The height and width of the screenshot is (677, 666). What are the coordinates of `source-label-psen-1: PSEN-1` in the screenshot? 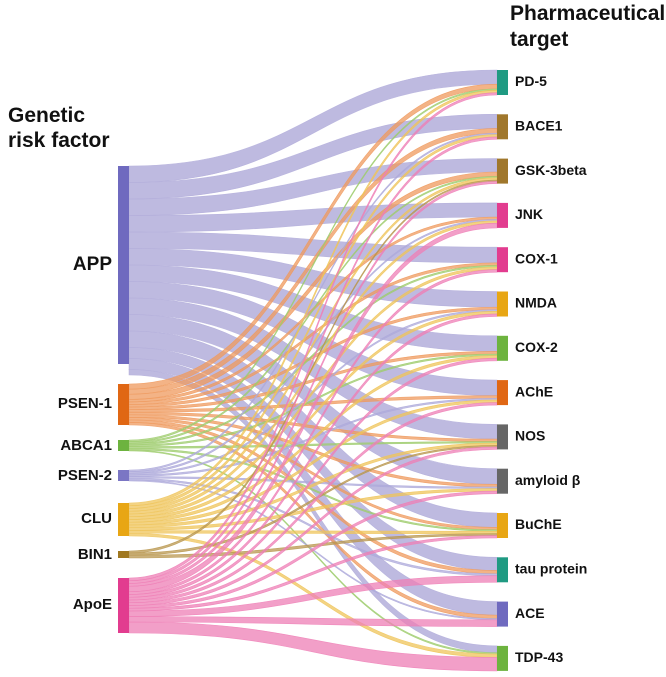 It's located at (85, 403).